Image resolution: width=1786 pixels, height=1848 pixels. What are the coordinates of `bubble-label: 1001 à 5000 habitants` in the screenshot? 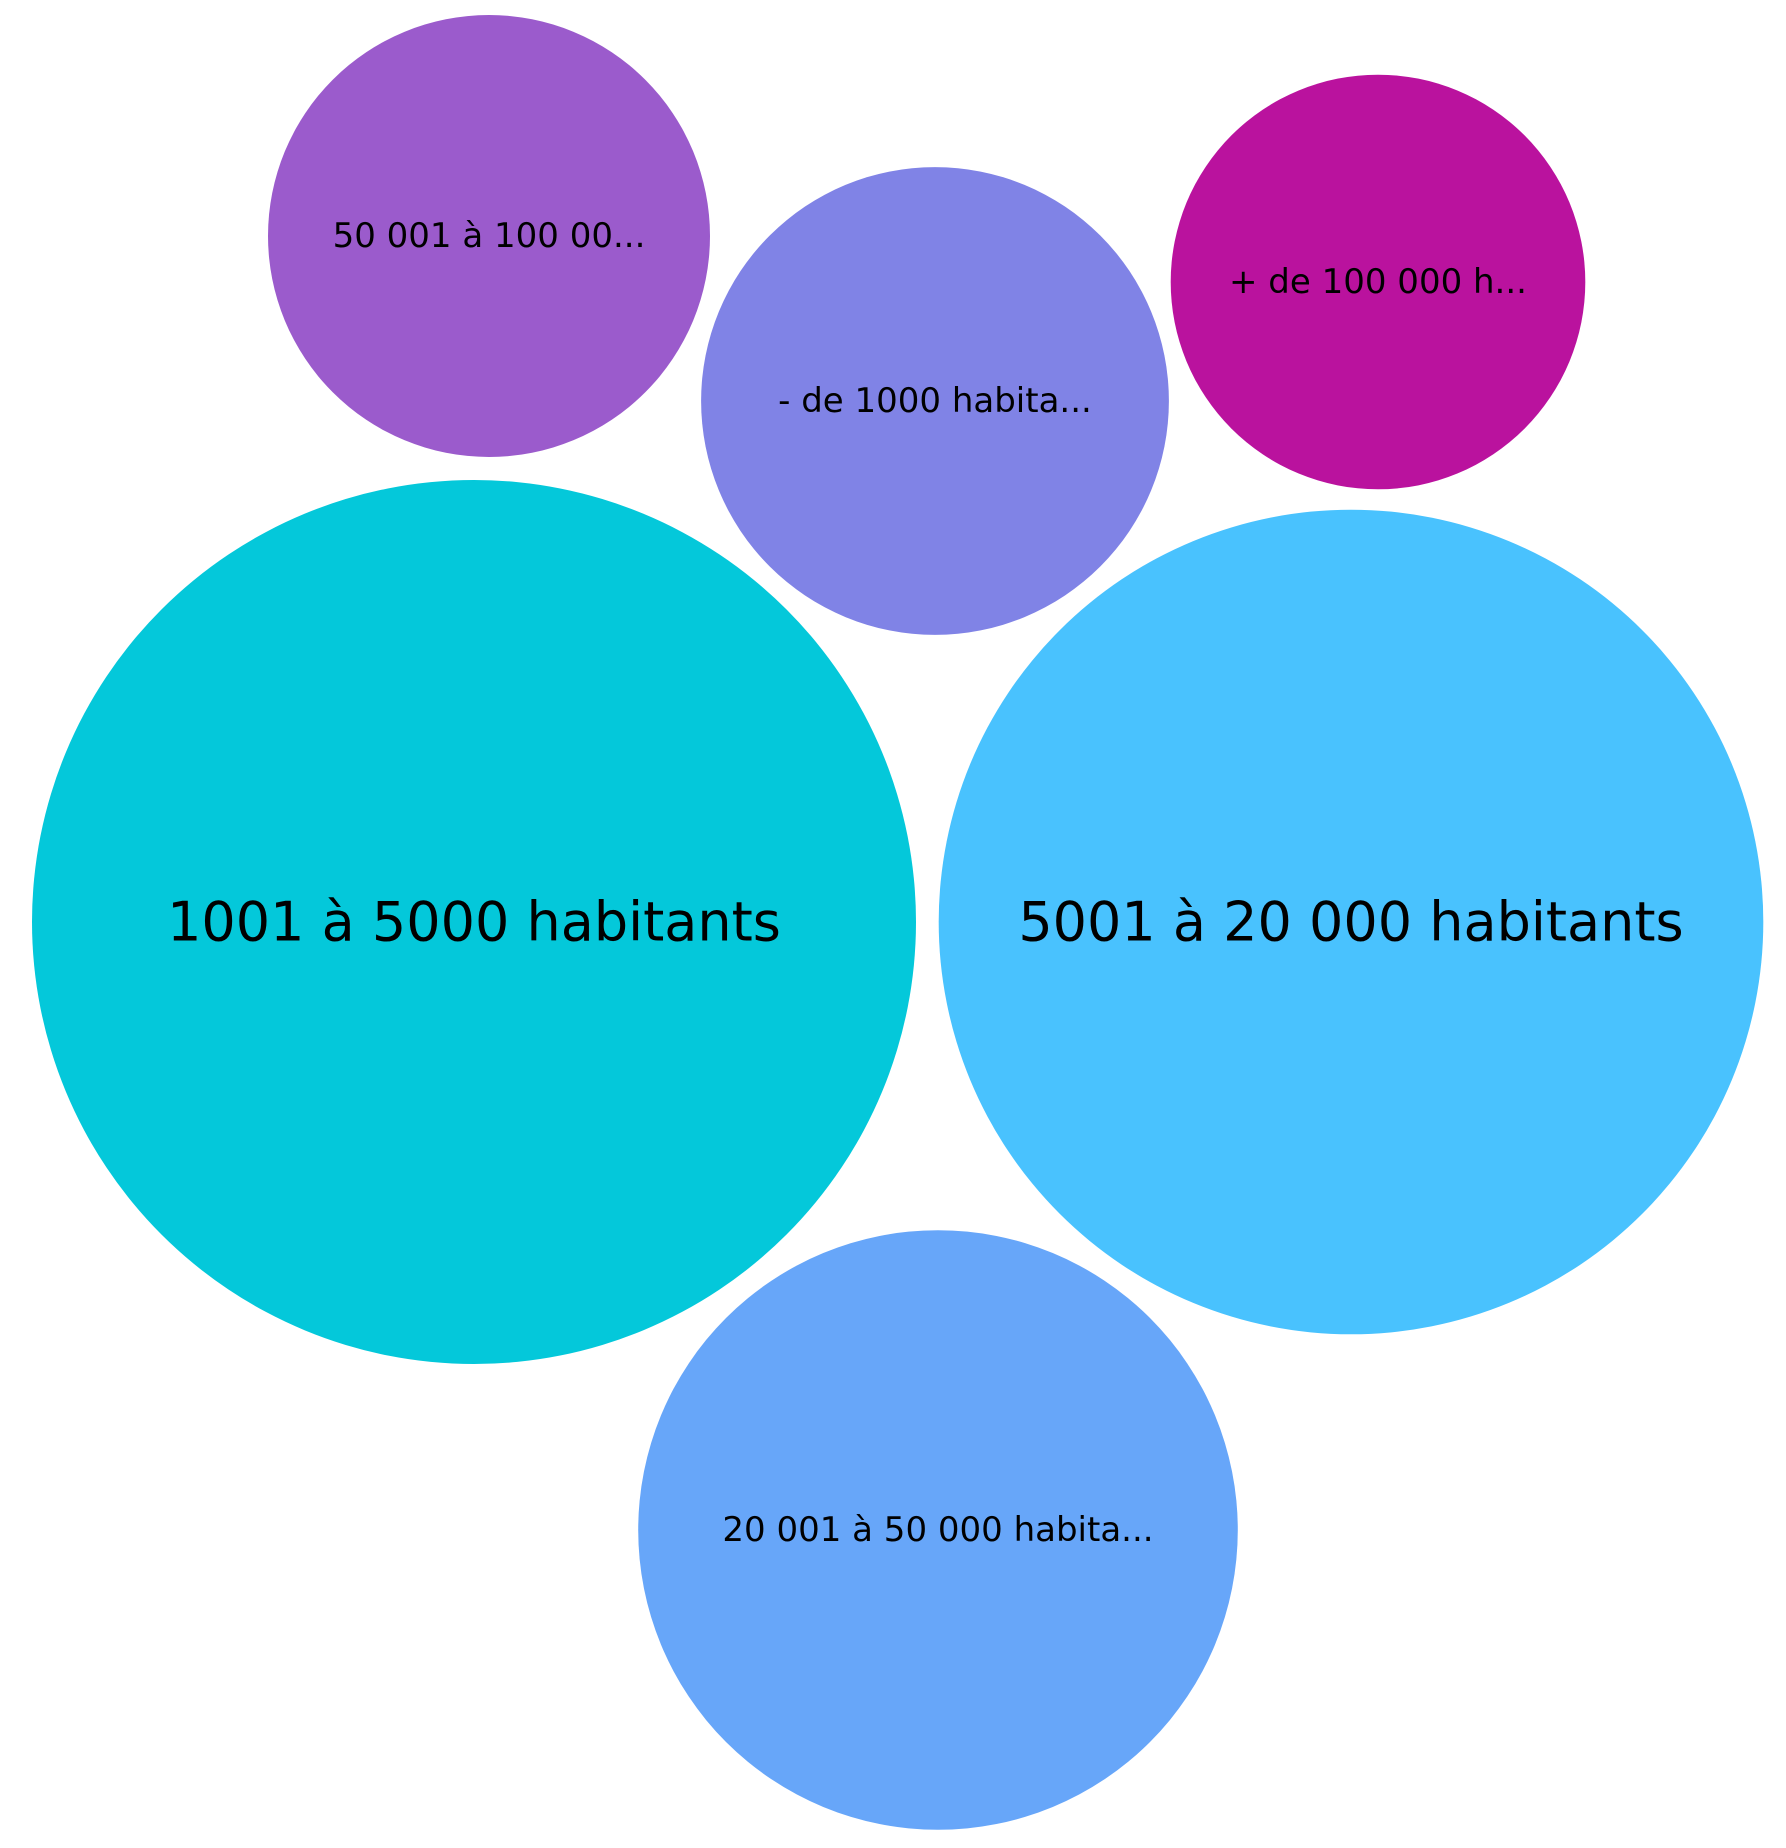 It's located at (474, 922).